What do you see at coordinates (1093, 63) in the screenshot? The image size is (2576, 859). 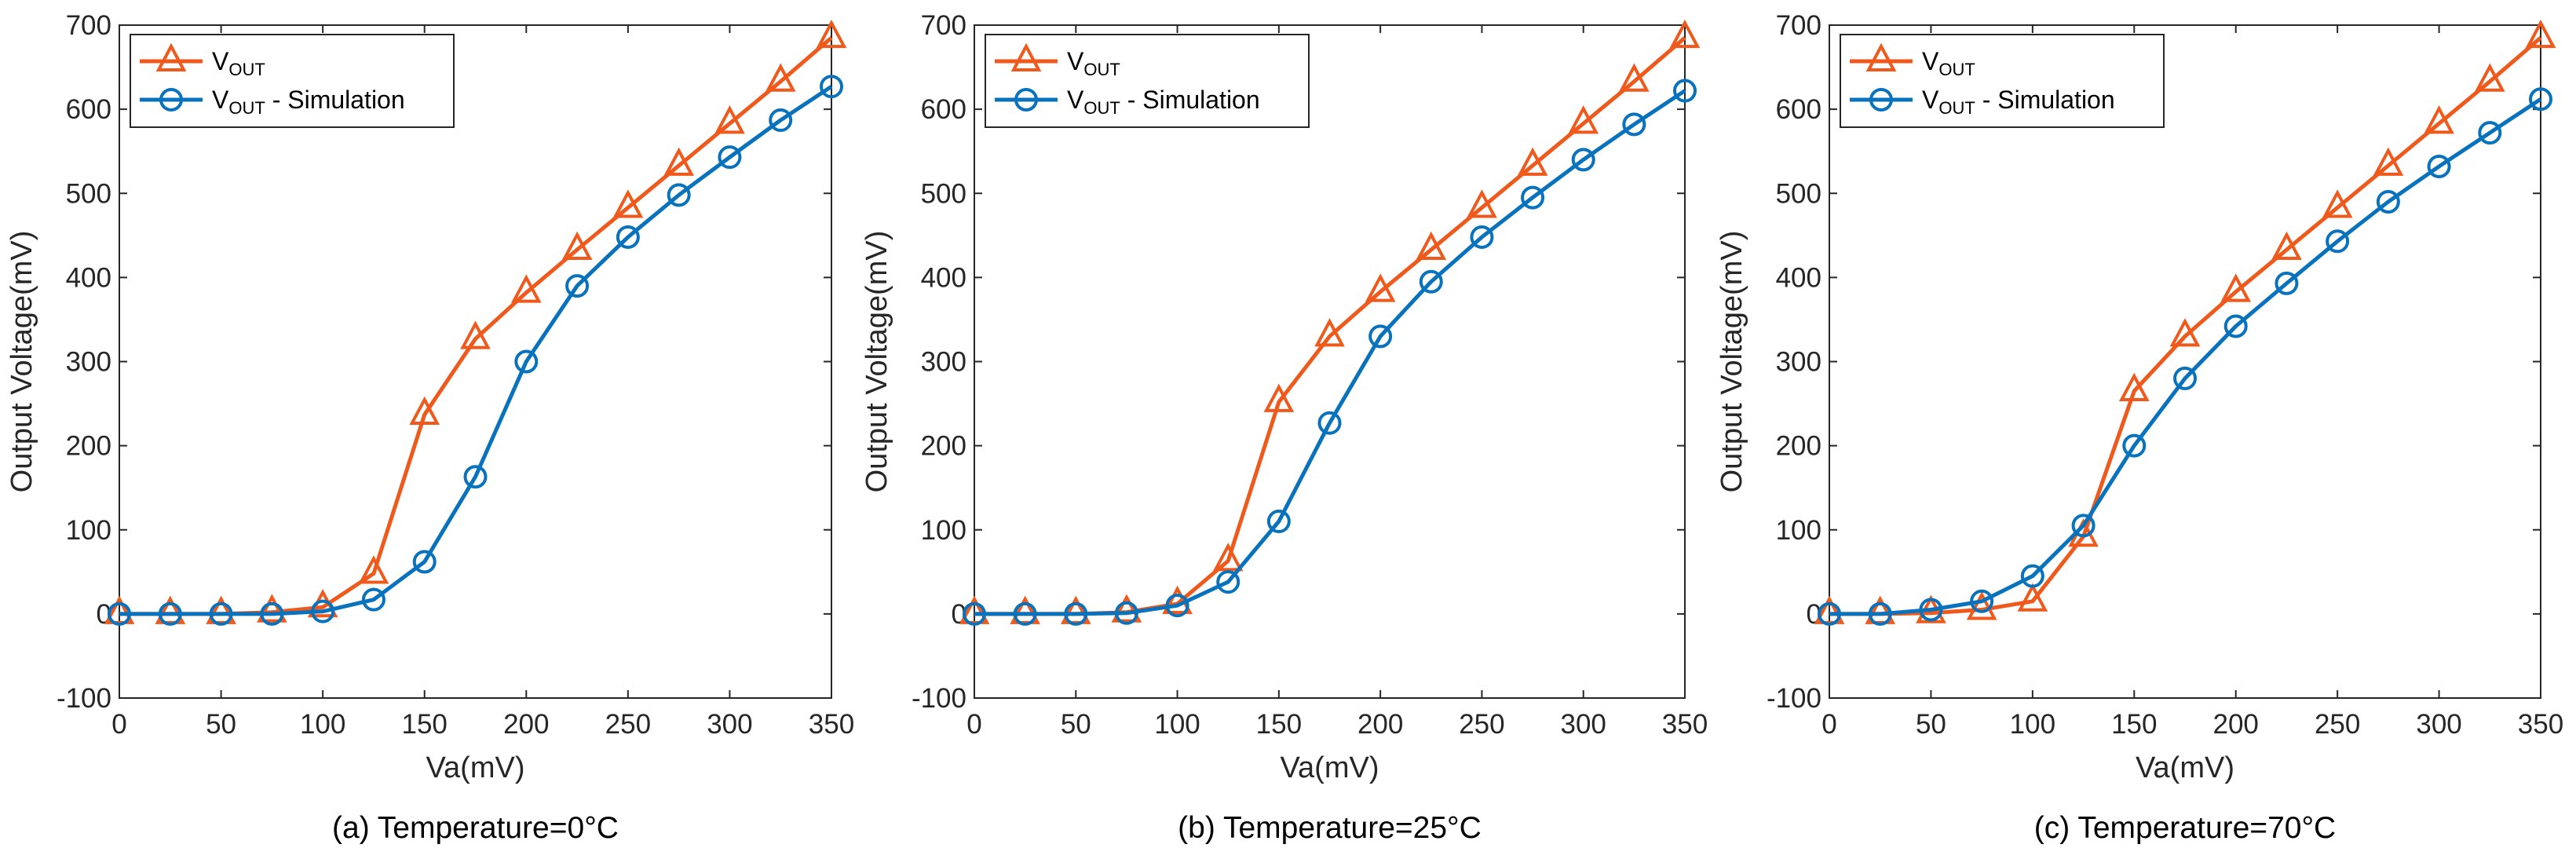 I see `legend-label-measured: VOUT` at bounding box center [1093, 63].